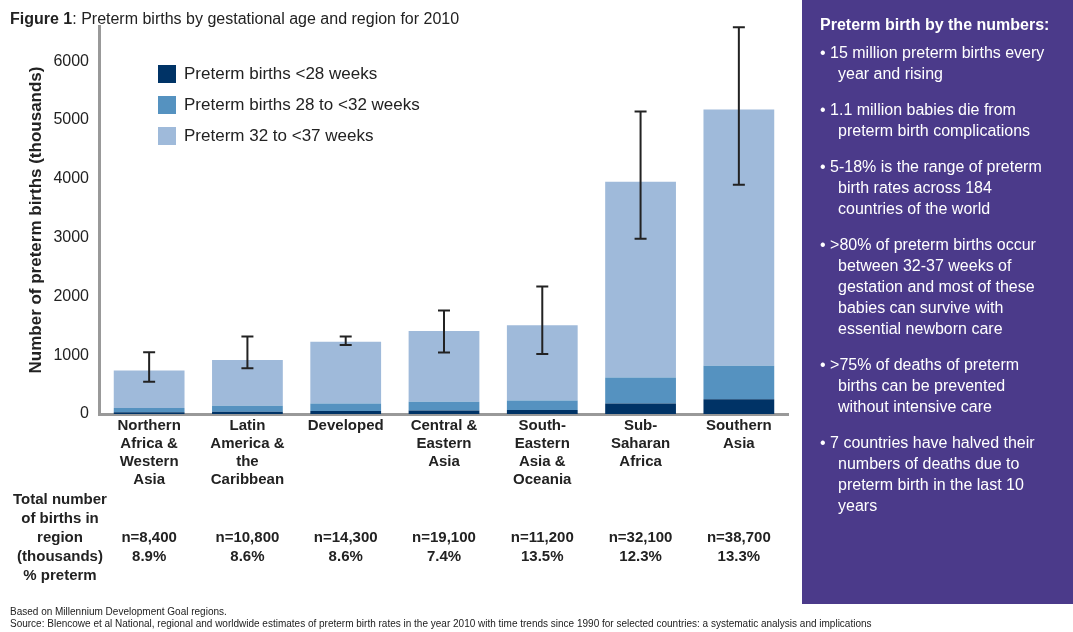  I want to click on text: Total number of births in region (thousands) % preterm, so click(60, 537).